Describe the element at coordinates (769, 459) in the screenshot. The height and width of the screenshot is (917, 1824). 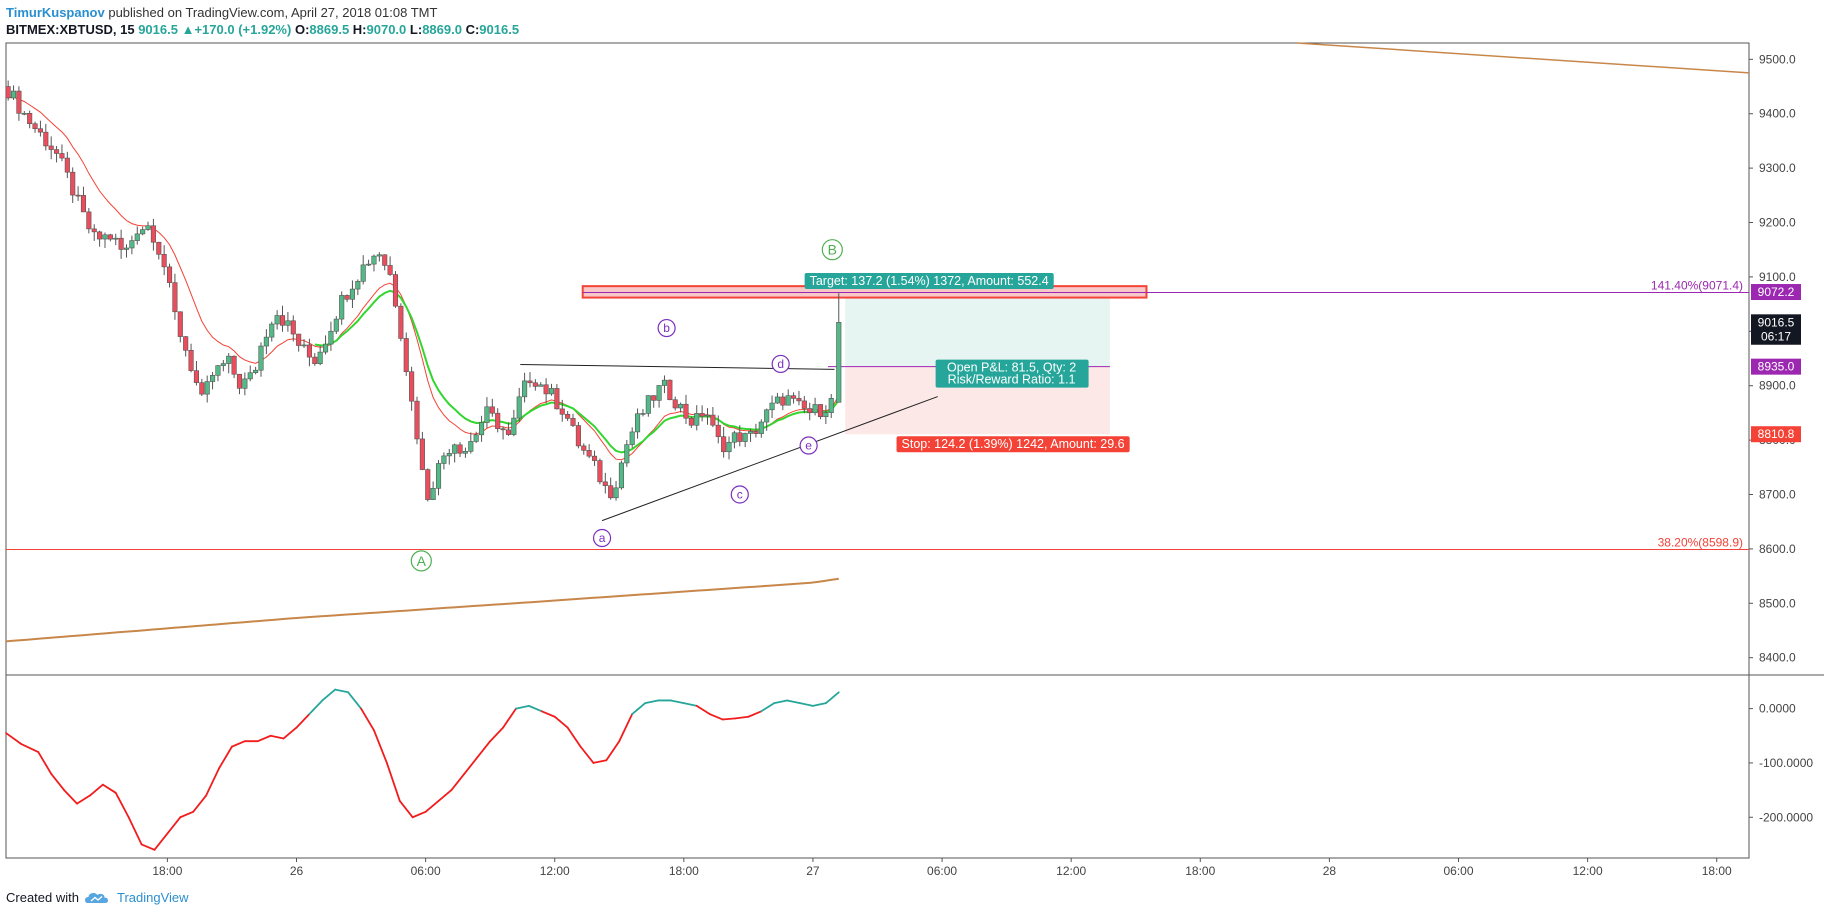
I see `triangle-lower-trendline` at that location.